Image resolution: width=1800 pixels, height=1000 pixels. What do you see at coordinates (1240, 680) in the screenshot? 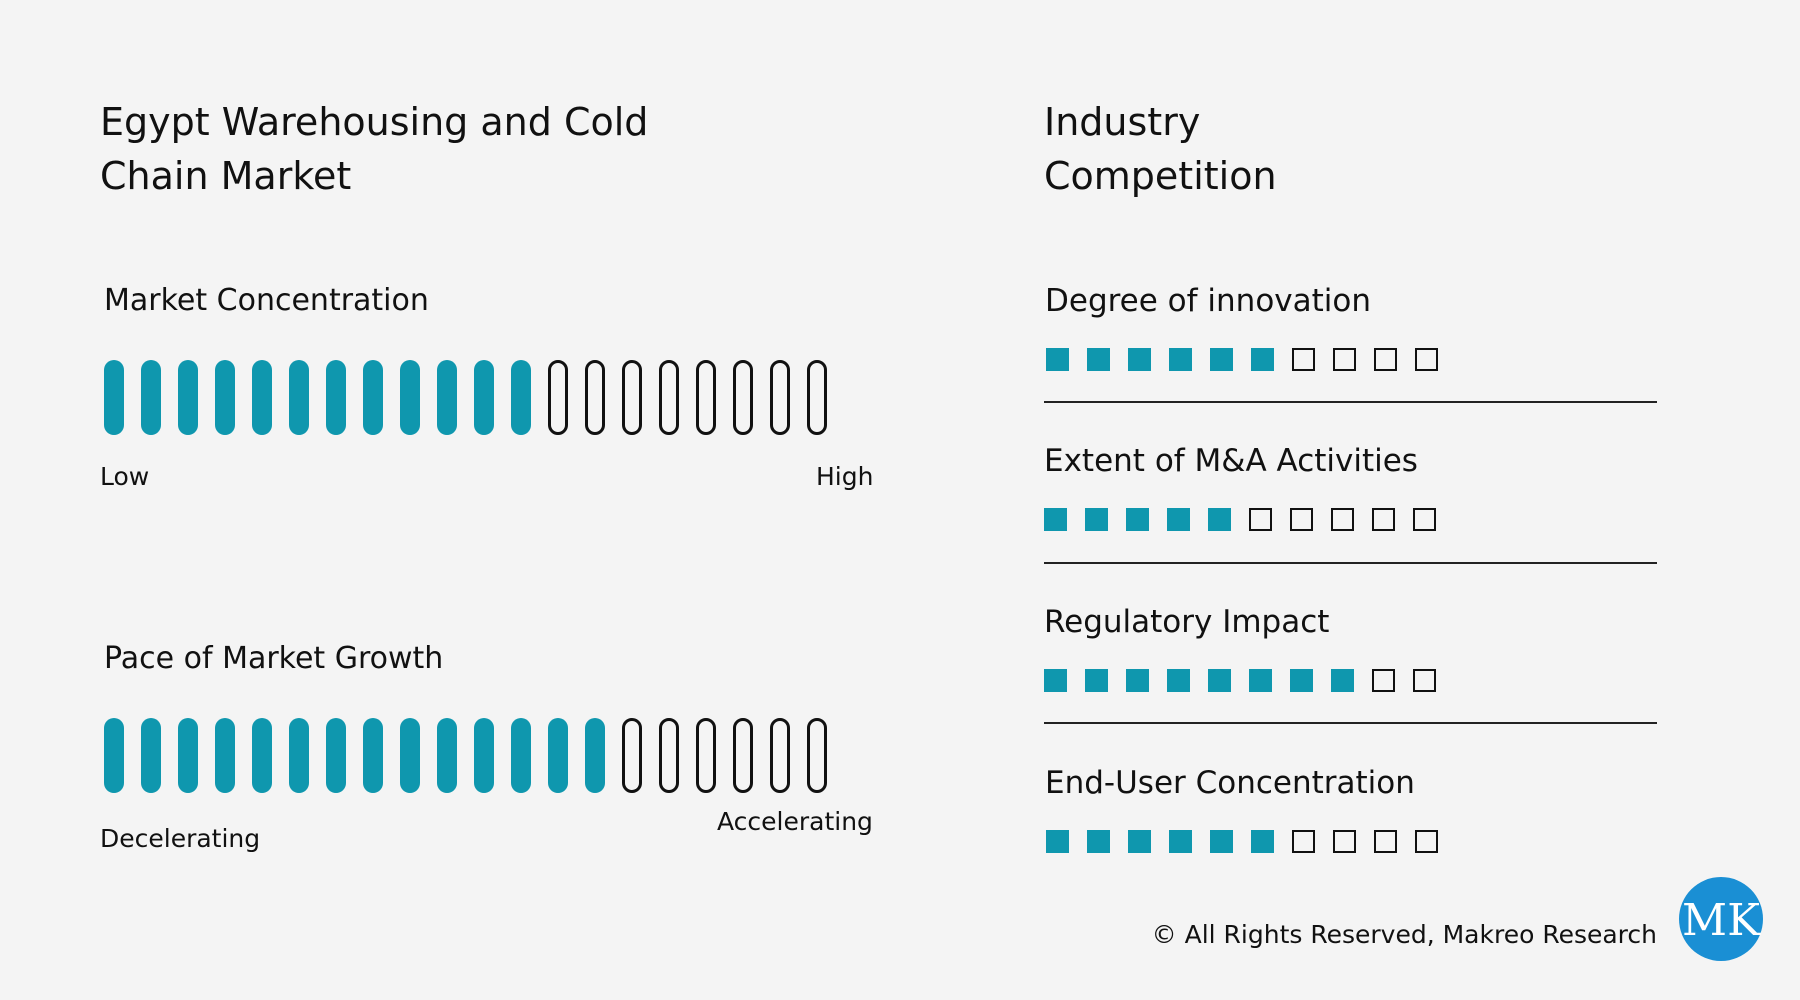
I see `metric-rating-regulatory` at bounding box center [1240, 680].